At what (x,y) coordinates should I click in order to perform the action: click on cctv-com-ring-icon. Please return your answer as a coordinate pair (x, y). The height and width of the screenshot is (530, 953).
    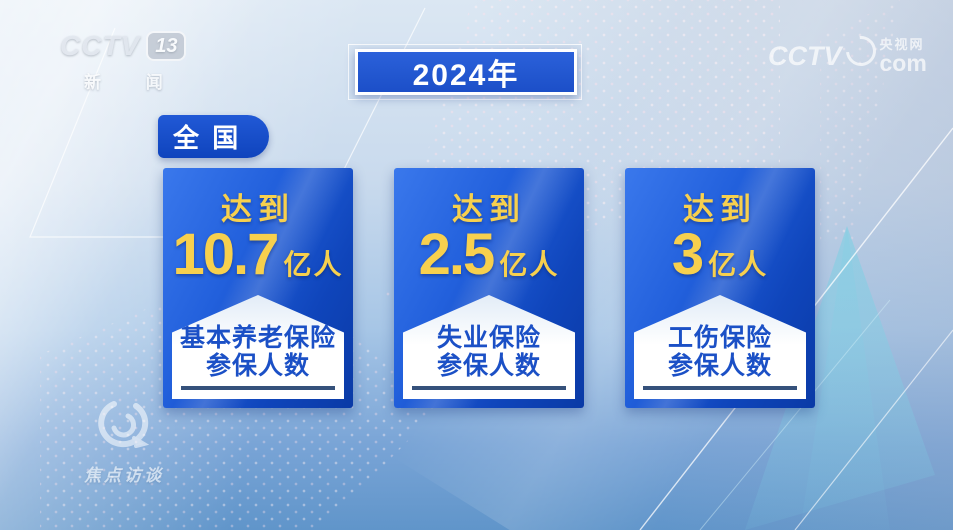
    Looking at the image, I should click on (860, 50).